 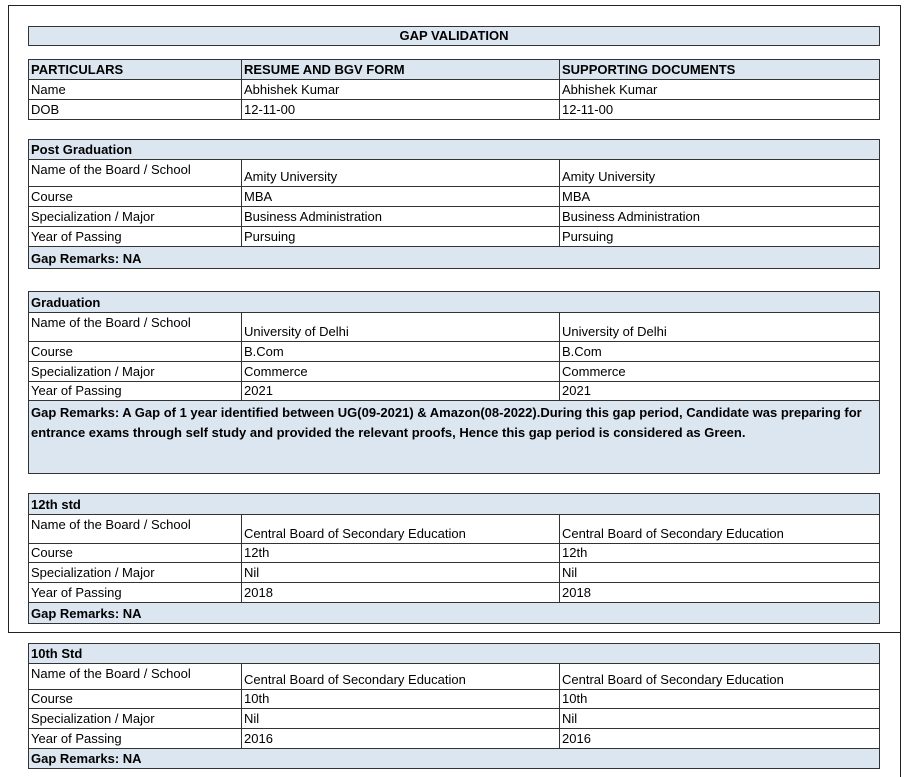 I want to click on sheet-title: GAP VALIDATION, so click(x=454, y=36).